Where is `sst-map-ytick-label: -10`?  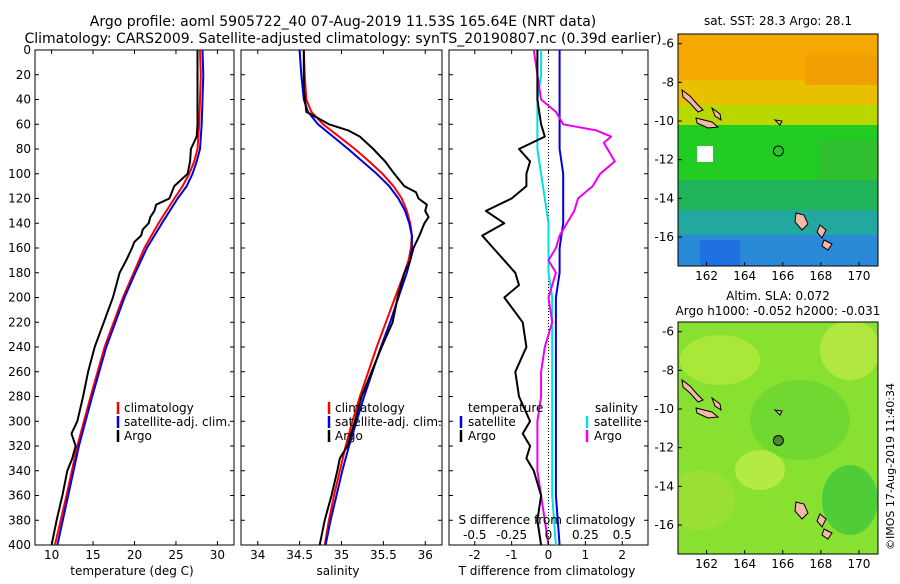
sst-map-ytick-label: -10 is located at coordinates (664, 121).